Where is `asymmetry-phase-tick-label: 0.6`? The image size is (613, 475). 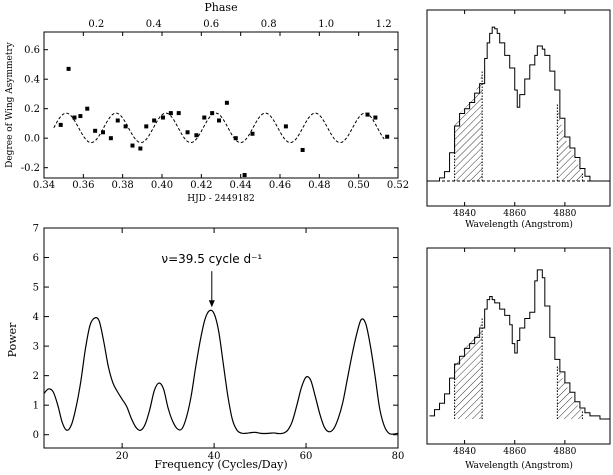
asymmetry-phase-tick-label: 0.6 is located at coordinates (211, 24).